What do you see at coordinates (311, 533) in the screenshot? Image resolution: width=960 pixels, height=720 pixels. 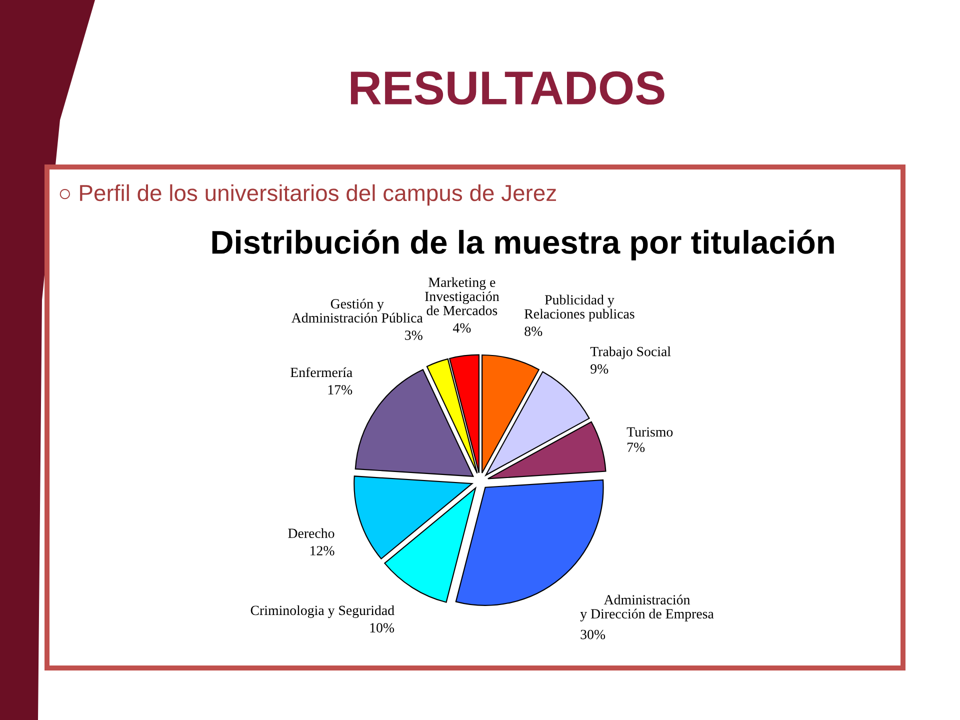 I see `slice-label: Derecho` at bounding box center [311, 533].